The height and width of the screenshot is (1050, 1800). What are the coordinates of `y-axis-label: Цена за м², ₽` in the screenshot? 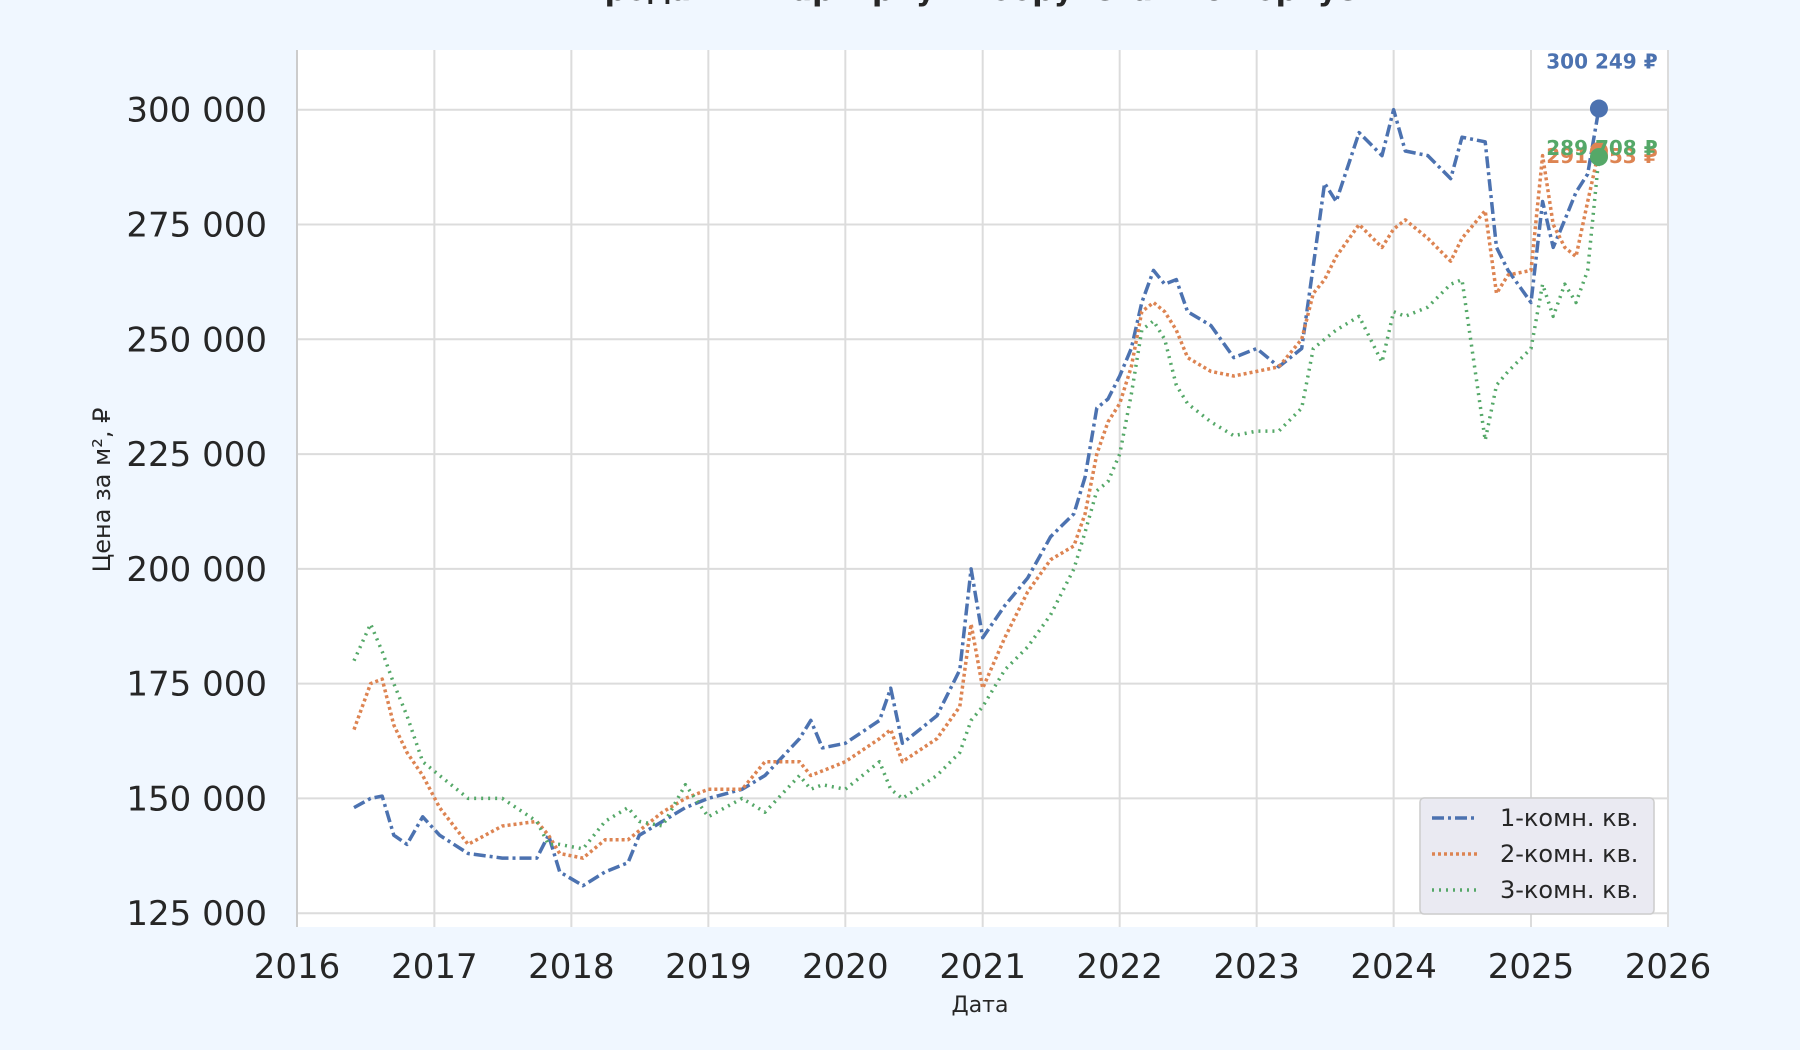 It's located at (102, 490).